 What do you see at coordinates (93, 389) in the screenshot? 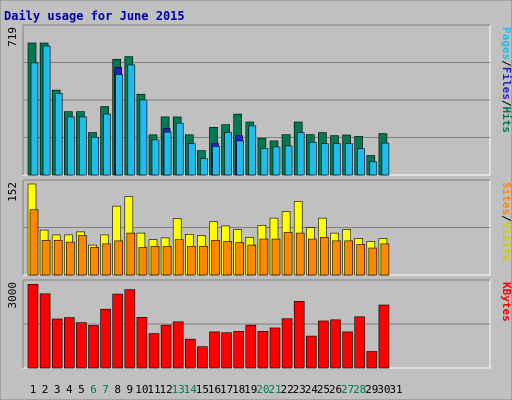
I see `x-label-day-6: 6` at bounding box center [93, 389].